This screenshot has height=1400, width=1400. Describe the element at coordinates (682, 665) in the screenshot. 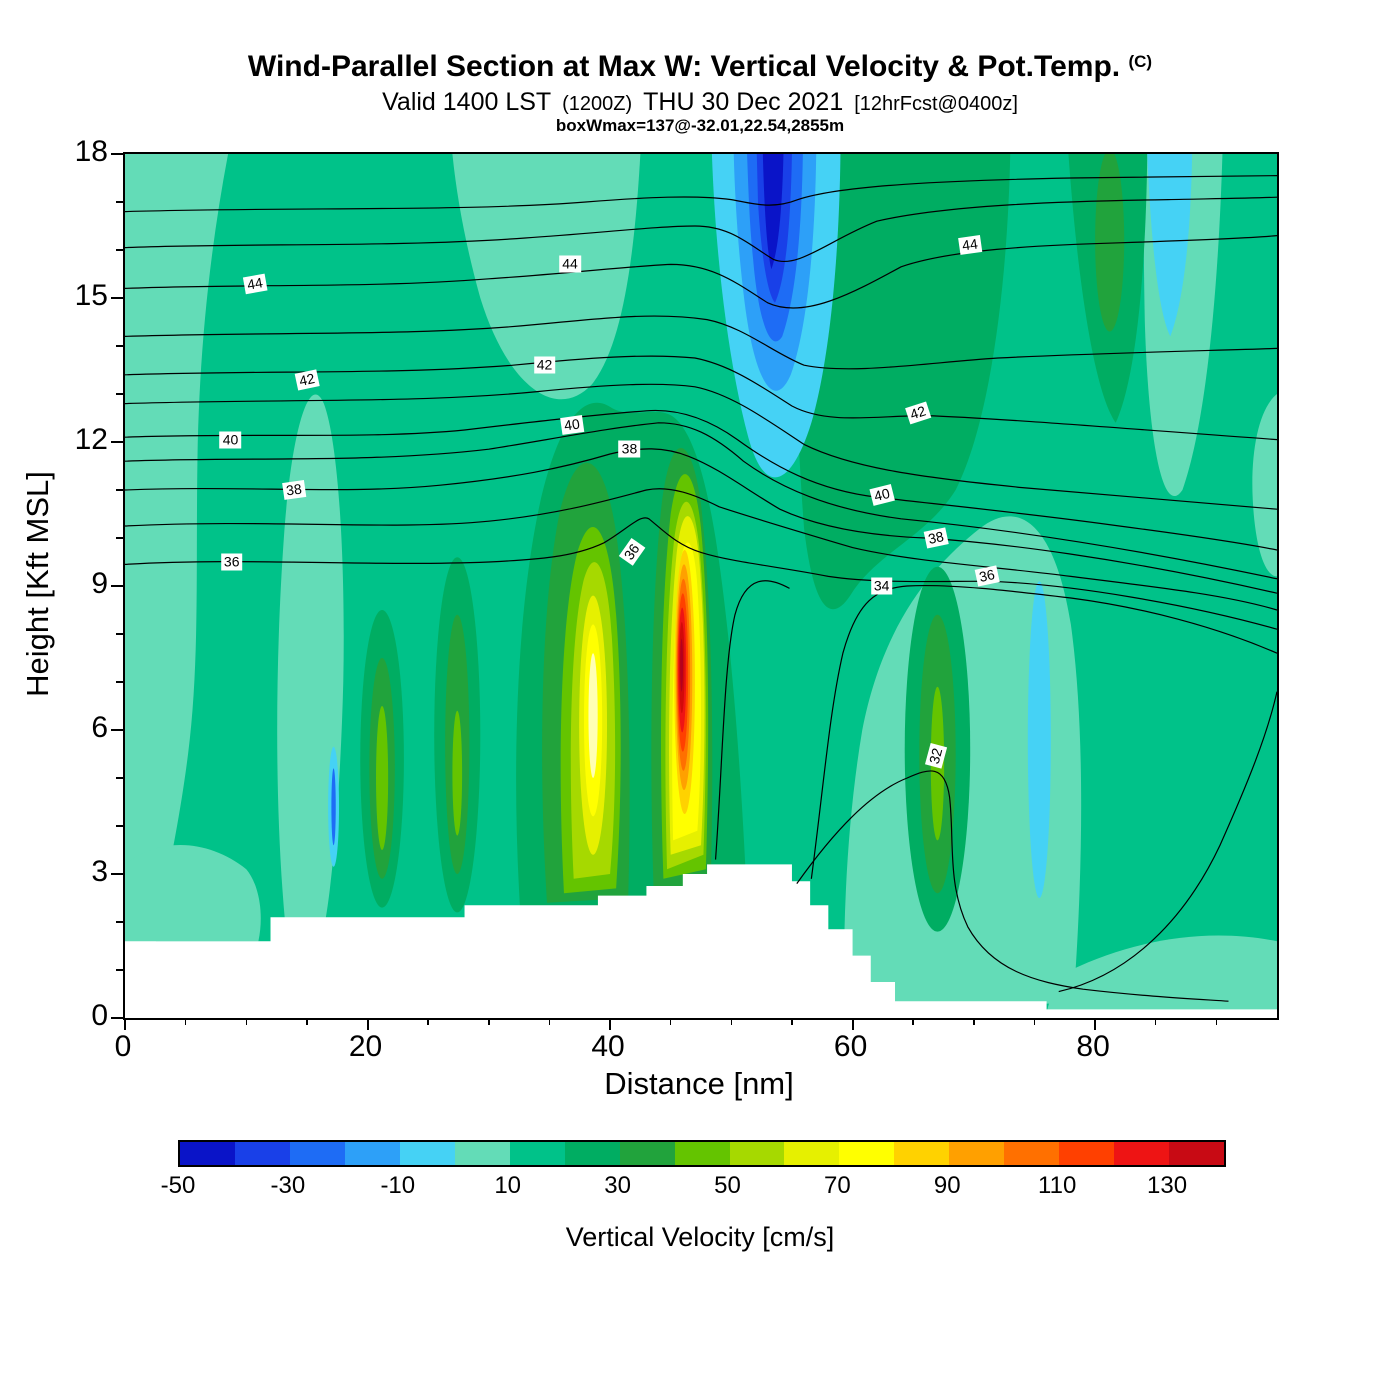

I see `fill-updraft-max-core` at that location.